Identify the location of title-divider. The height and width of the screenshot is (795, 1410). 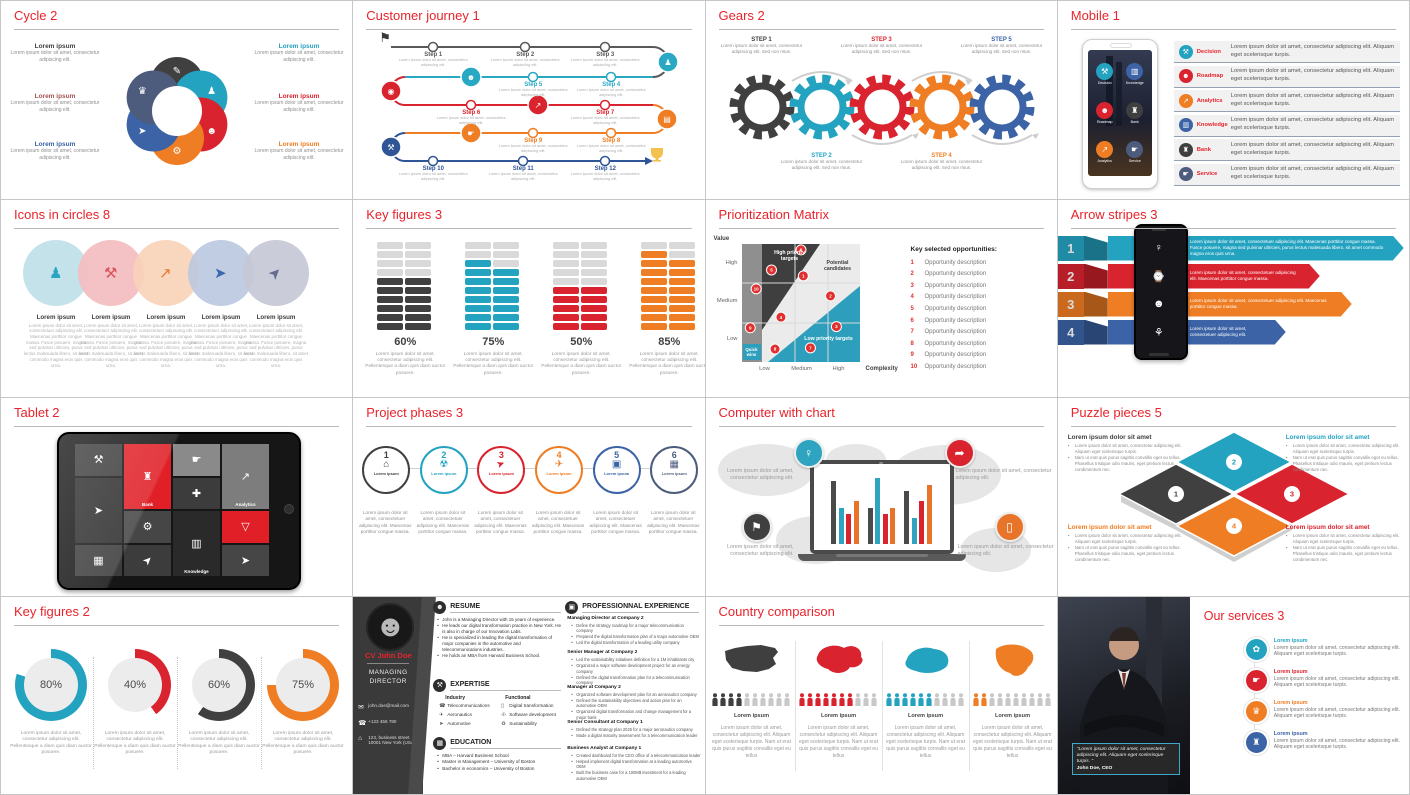
(881, 426).